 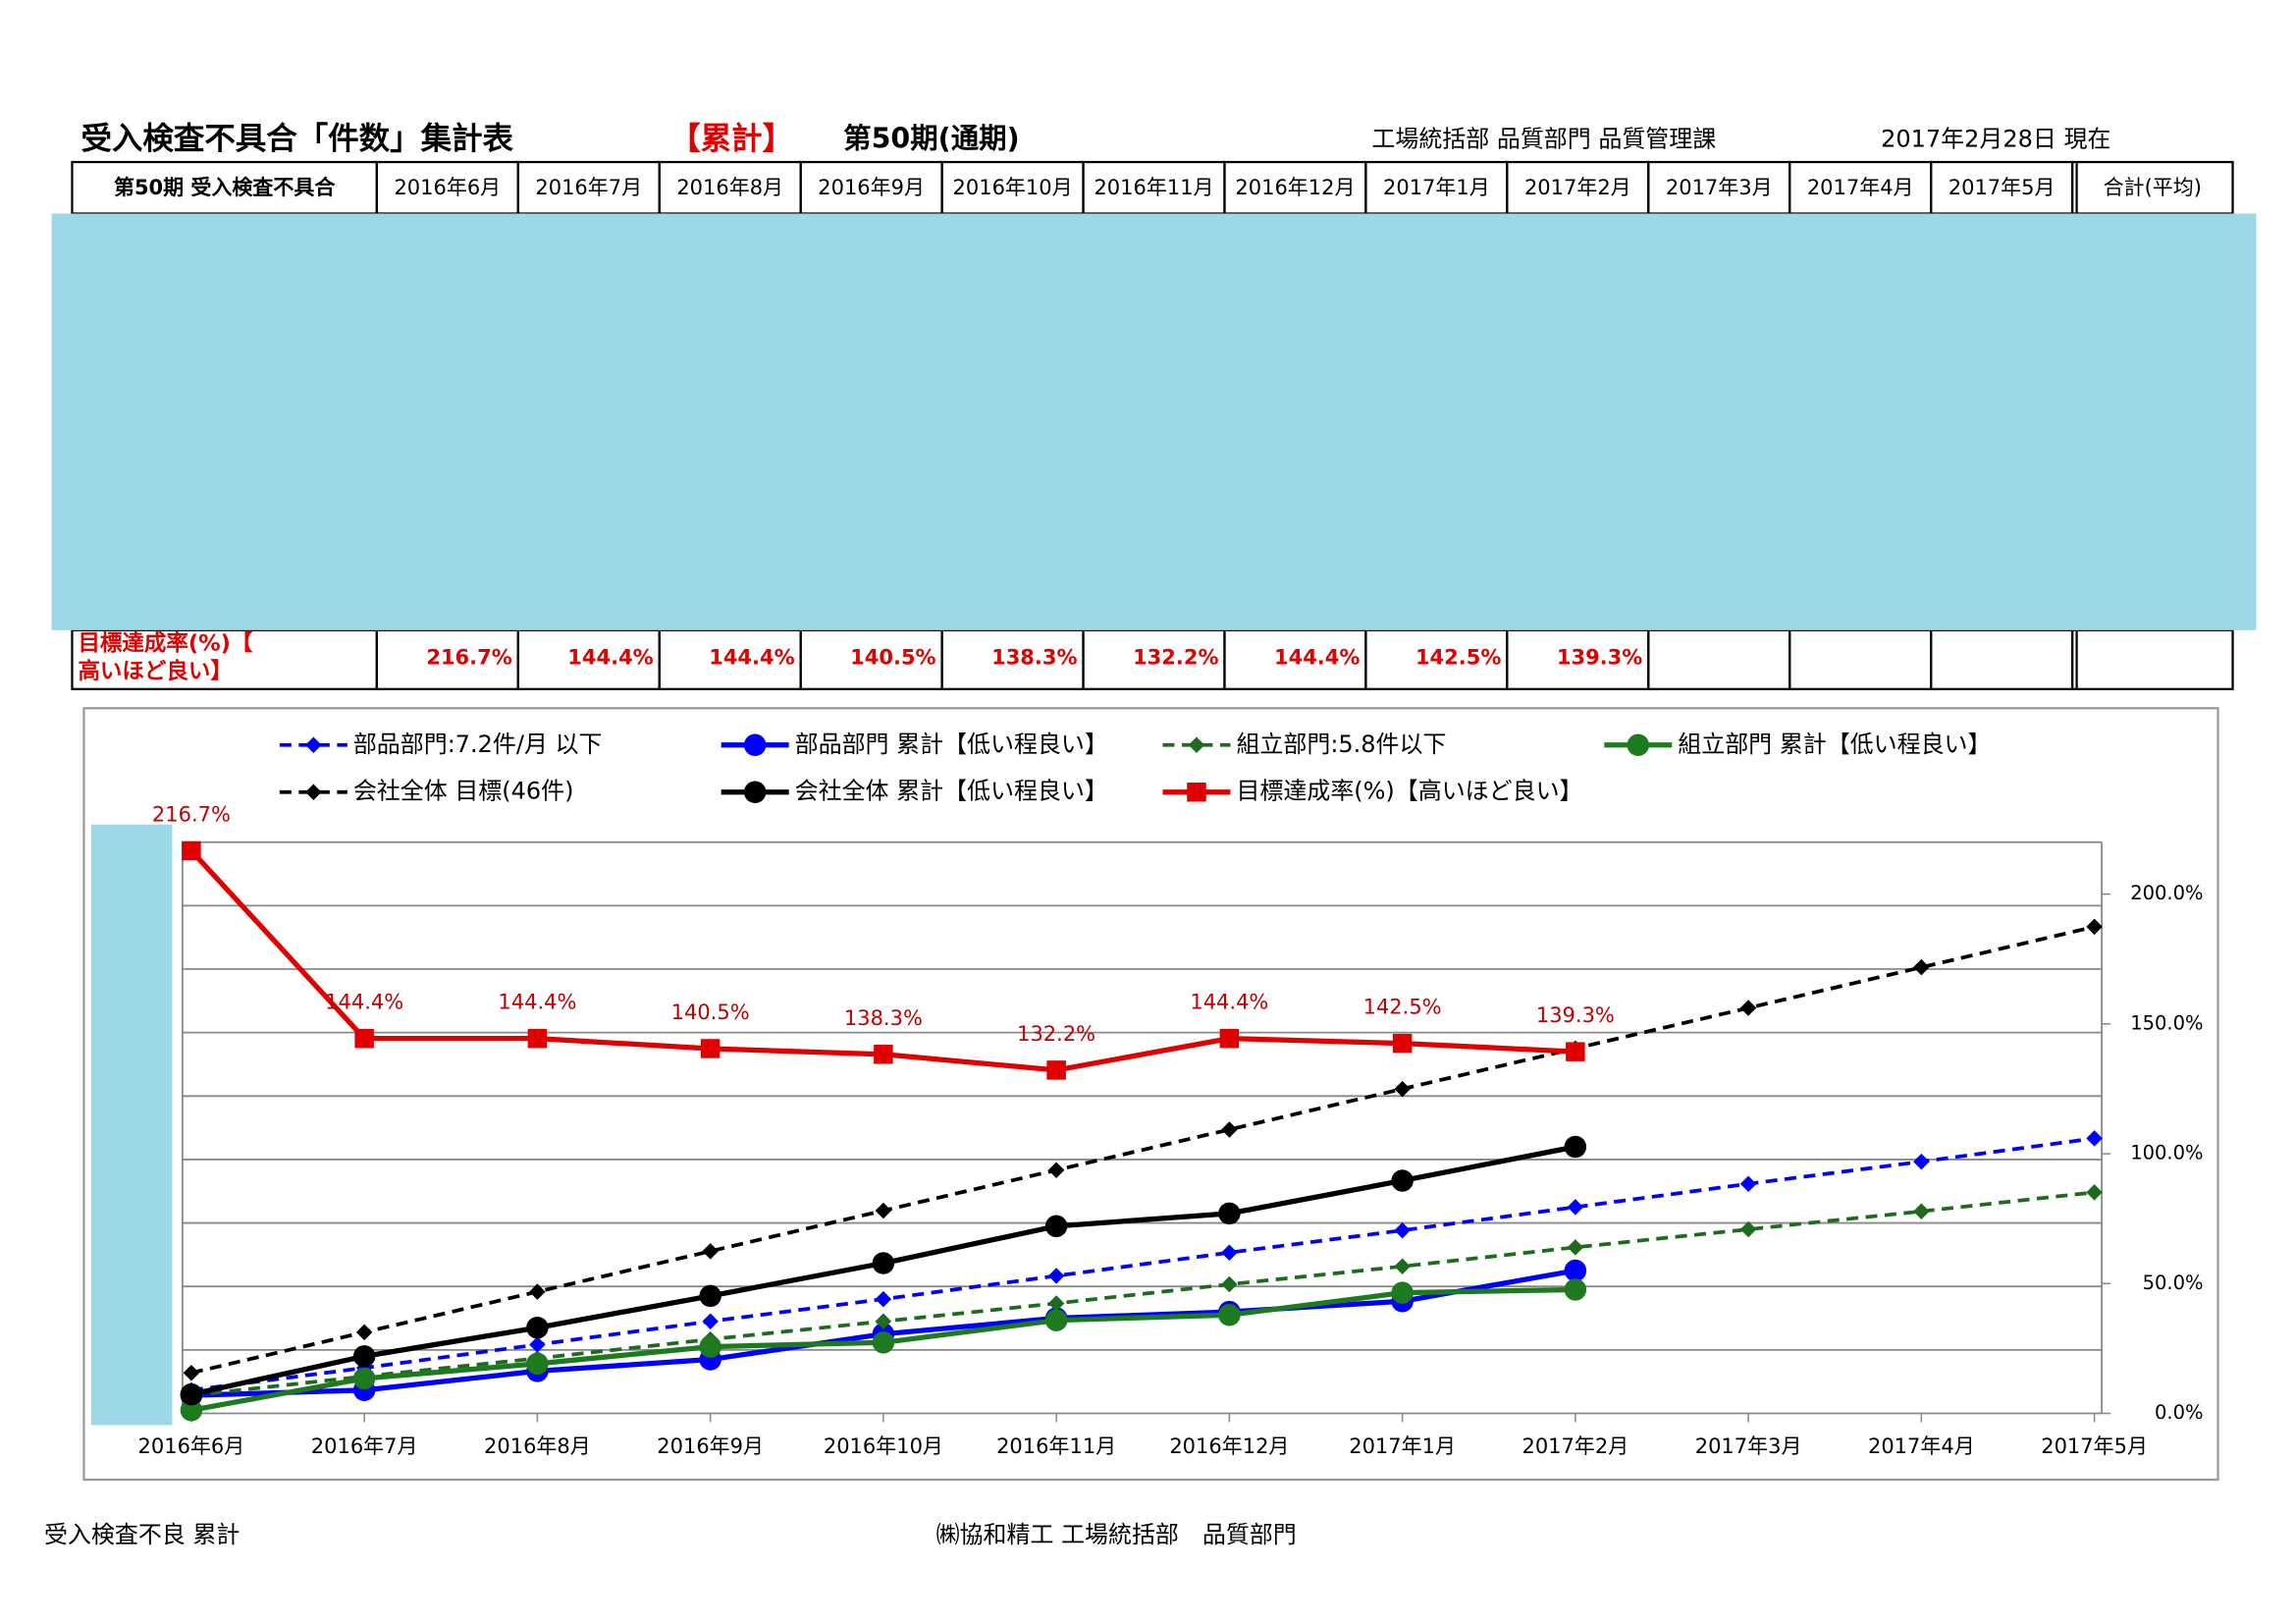 What do you see at coordinates (2173, 1283) in the screenshot?
I see `y2-tick-label: 50.0%` at bounding box center [2173, 1283].